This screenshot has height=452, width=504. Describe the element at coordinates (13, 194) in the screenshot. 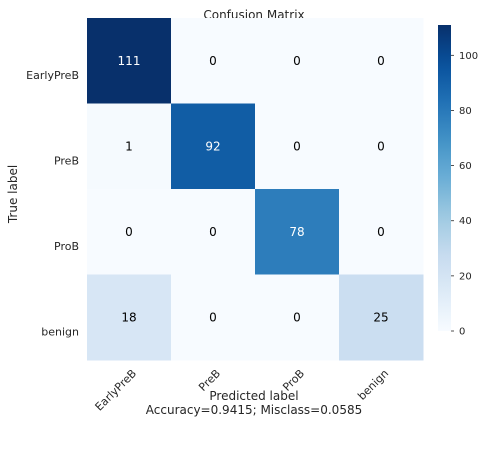

I see `y-axis-label: True label` at that location.